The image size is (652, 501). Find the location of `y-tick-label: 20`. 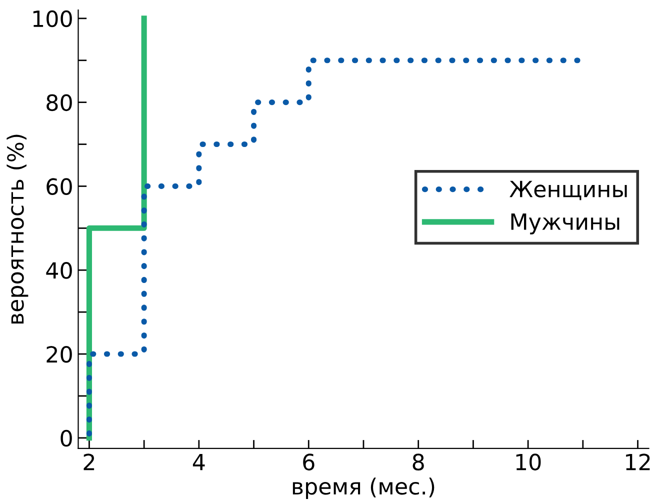

y-tick-label: 20 is located at coordinates (59, 354).